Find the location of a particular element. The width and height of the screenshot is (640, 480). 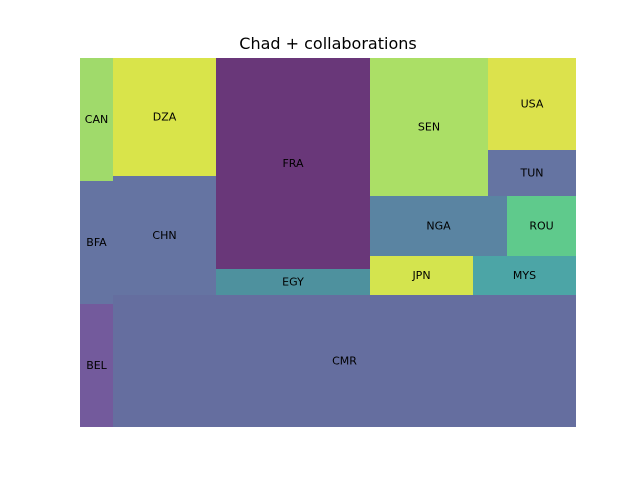

treemap-cell-dza is located at coordinates (164, 117).